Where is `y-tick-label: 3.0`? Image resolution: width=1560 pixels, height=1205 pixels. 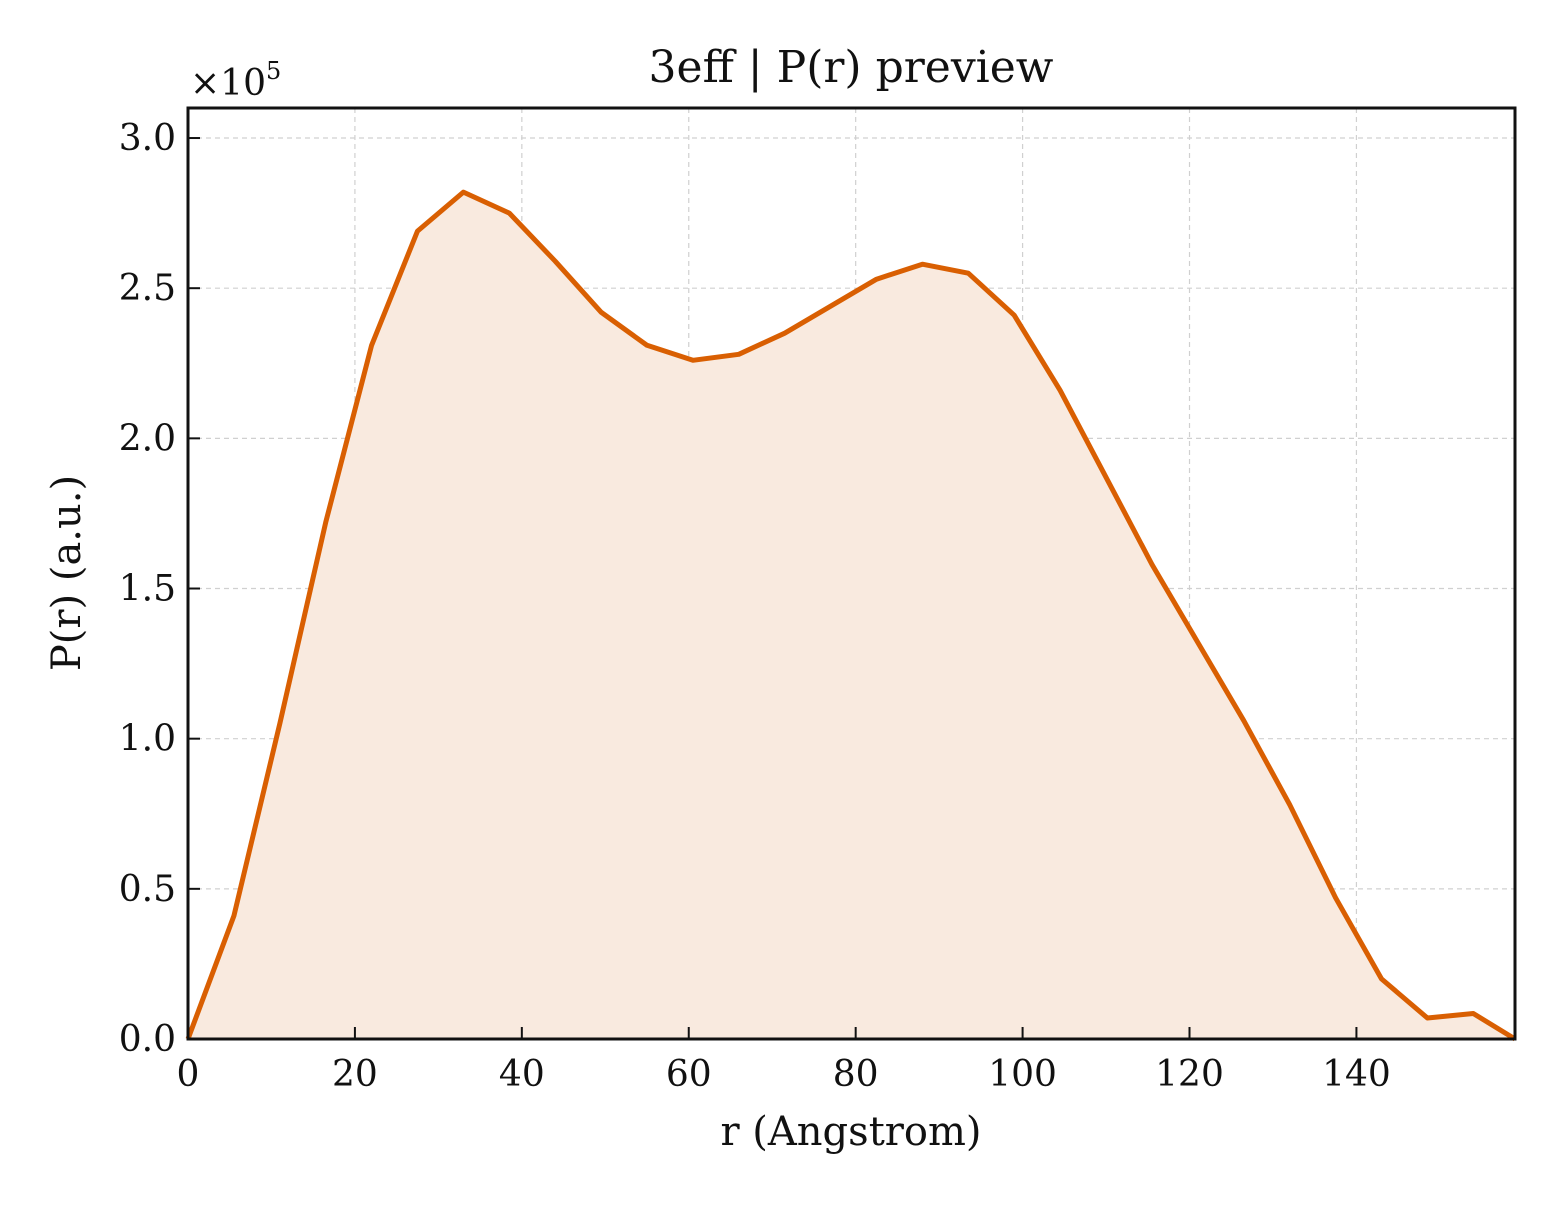
y-tick-label: 3.0 is located at coordinates (147, 138).